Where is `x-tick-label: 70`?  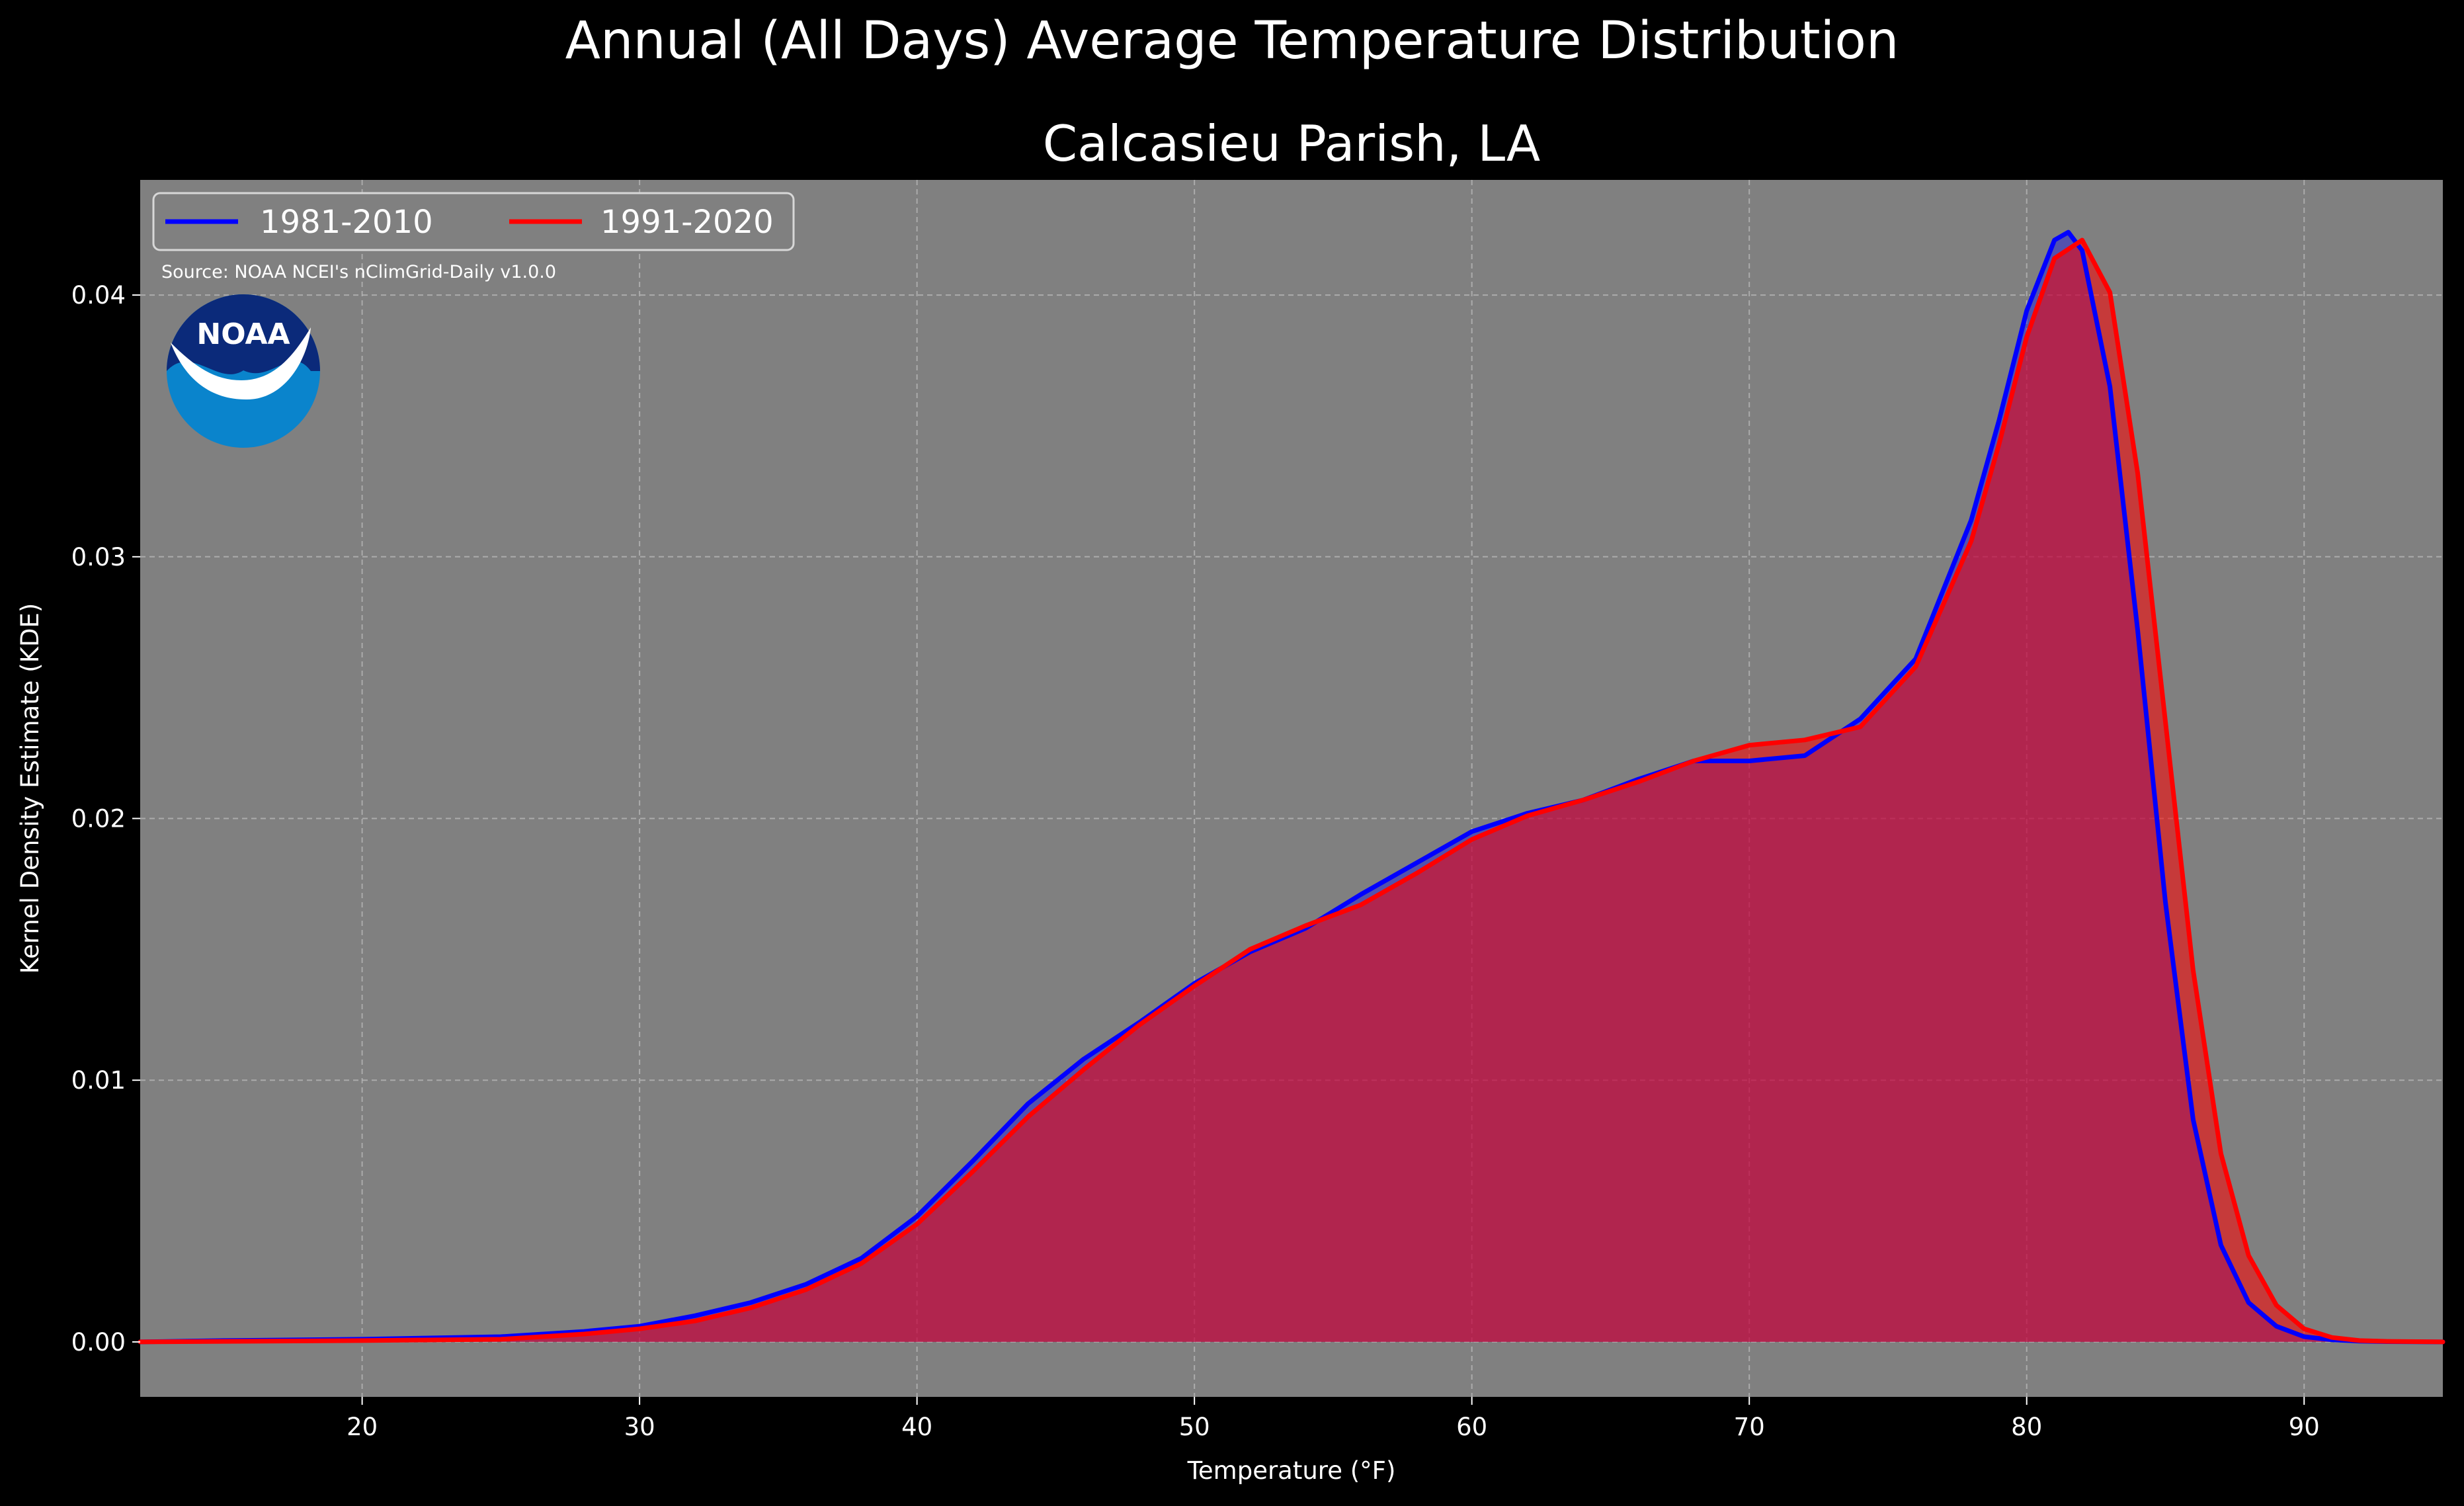 x-tick-label: 70 is located at coordinates (1750, 1427).